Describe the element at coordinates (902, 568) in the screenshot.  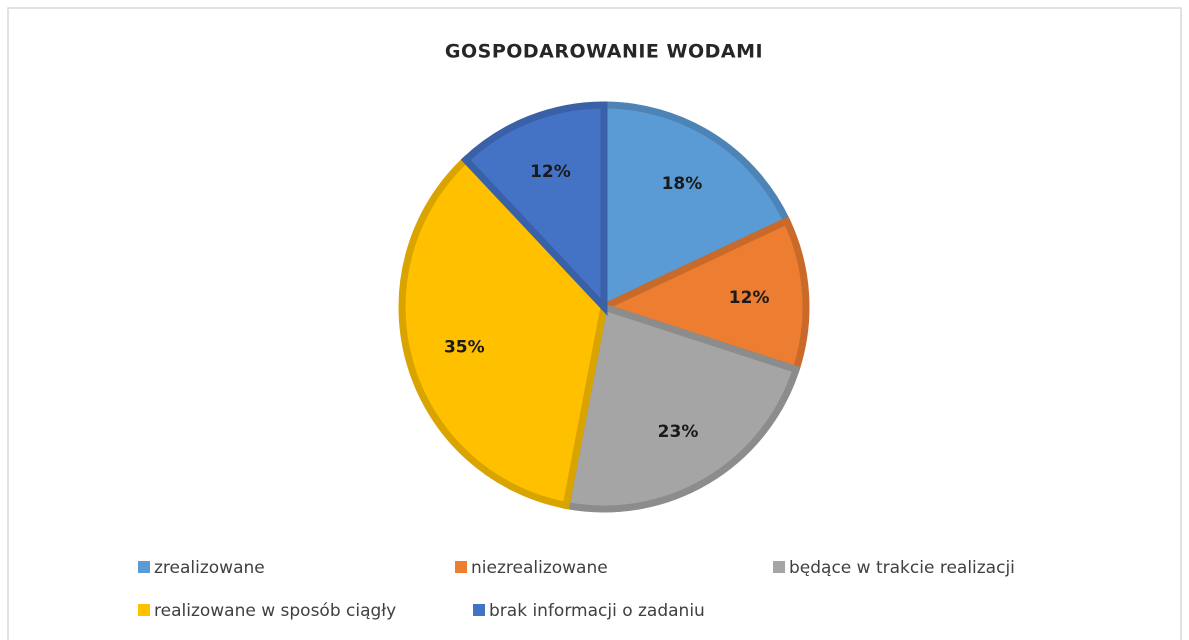
I see `legend-label: będące w trakcie realizacji` at that location.